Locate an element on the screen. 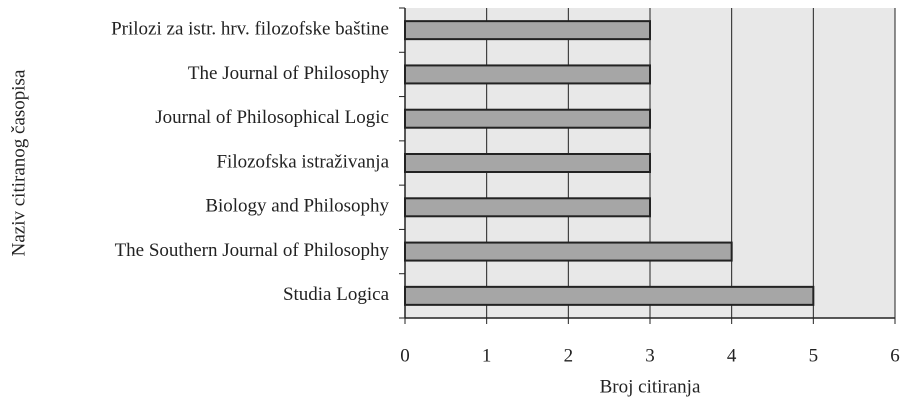 Image resolution: width=905 pixels, height=405 pixels. x-tick-label: 0 is located at coordinates (405, 355).